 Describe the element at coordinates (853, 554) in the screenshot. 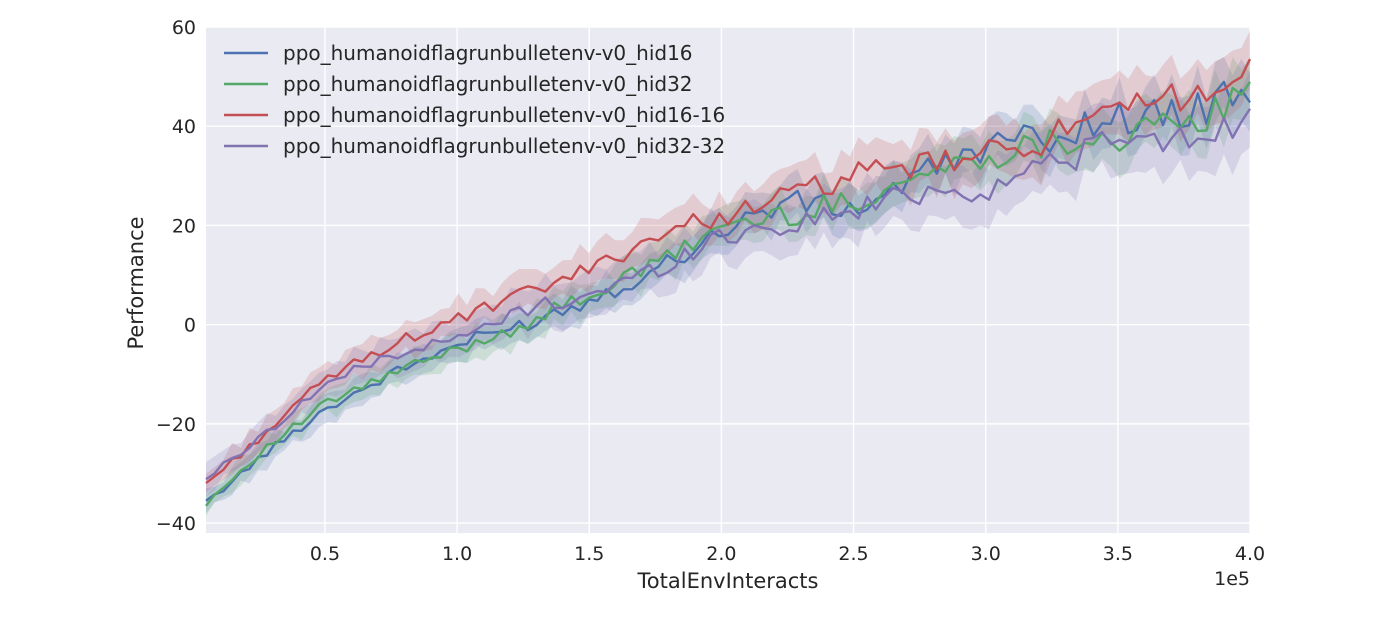

I see `x-tick-label: 2.5` at that location.